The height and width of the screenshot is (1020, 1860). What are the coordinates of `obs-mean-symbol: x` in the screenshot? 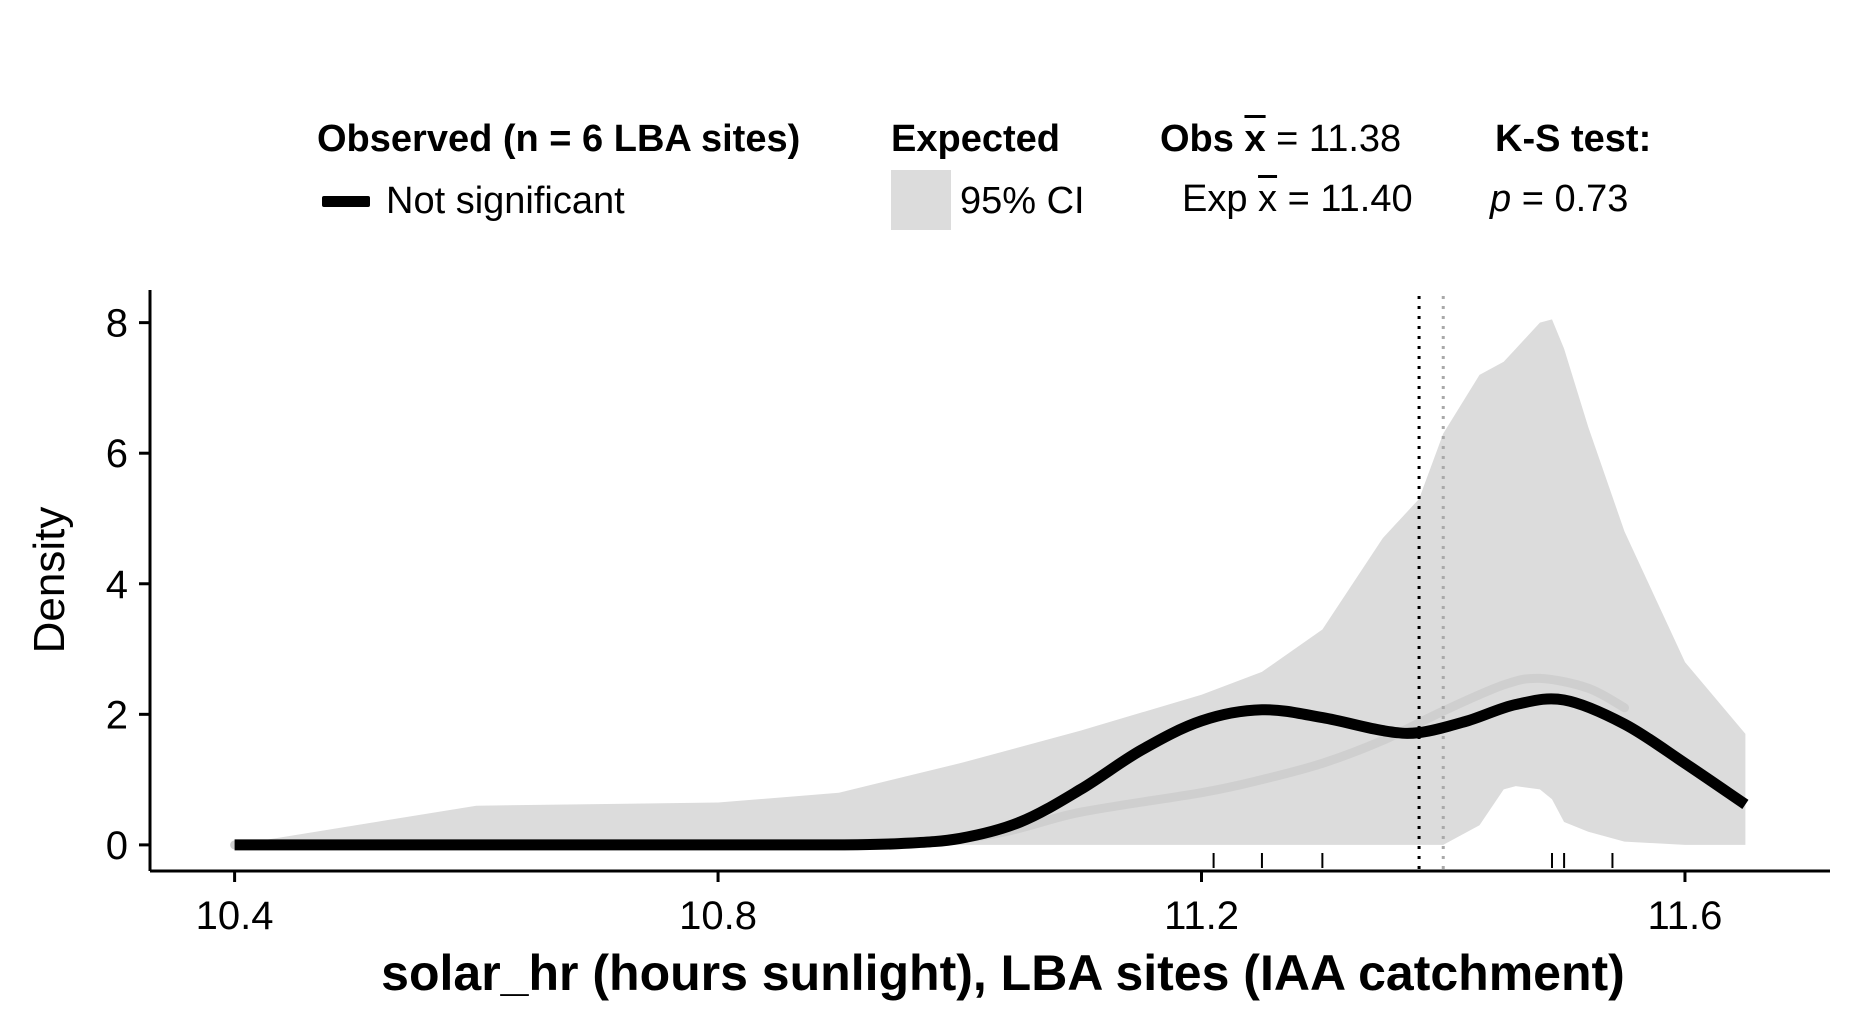 It's located at (1255, 139).